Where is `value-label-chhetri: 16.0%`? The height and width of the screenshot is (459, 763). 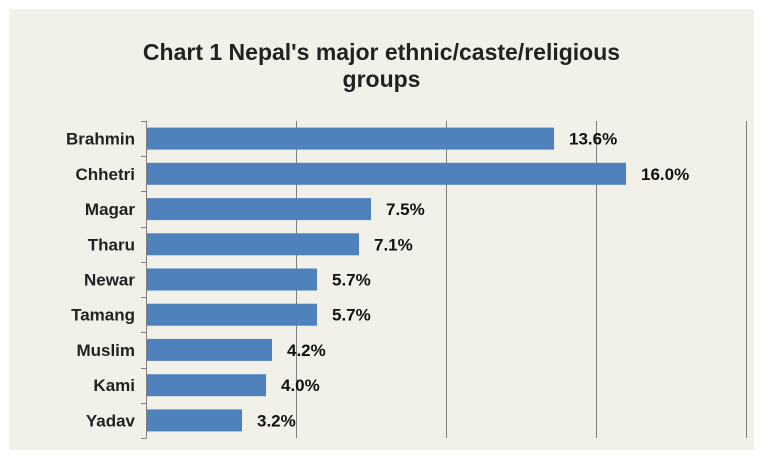 value-label-chhetri: 16.0% is located at coordinates (665, 174).